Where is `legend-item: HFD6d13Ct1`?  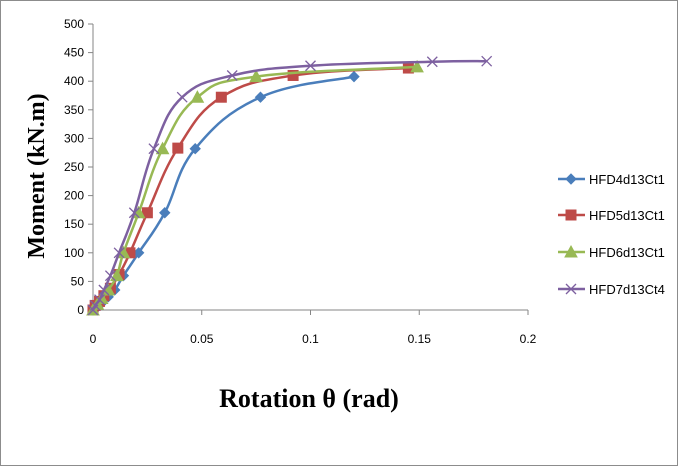
legend-item: HFD6d13Ct1 is located at coordinates (611, 252).